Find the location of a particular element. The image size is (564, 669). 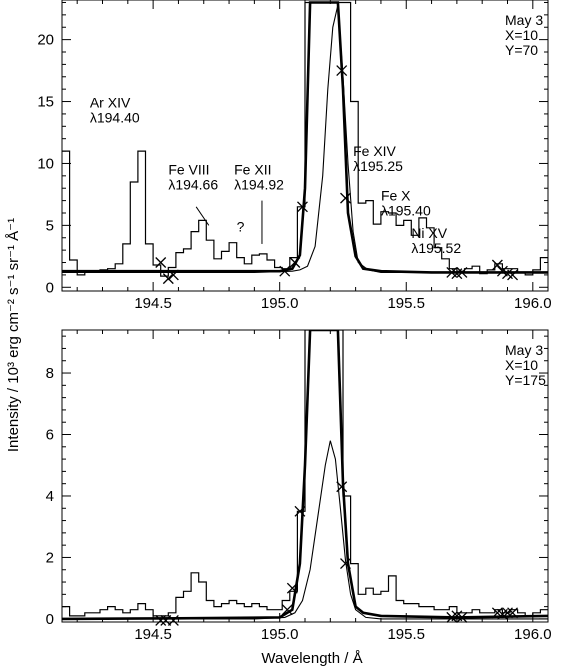

y-axis-label: Intensity / 10³ erg cm⁻² s⁻¹ sr⁻¹ Å⁻¹ is located at coordinates (13, 335).